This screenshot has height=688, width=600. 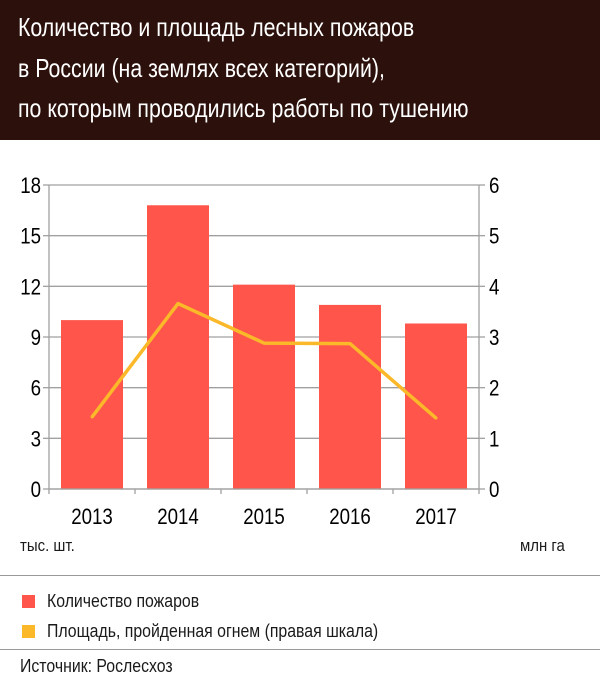 I want to click on x-tick-label: 2015, so click(x=264, y=518).